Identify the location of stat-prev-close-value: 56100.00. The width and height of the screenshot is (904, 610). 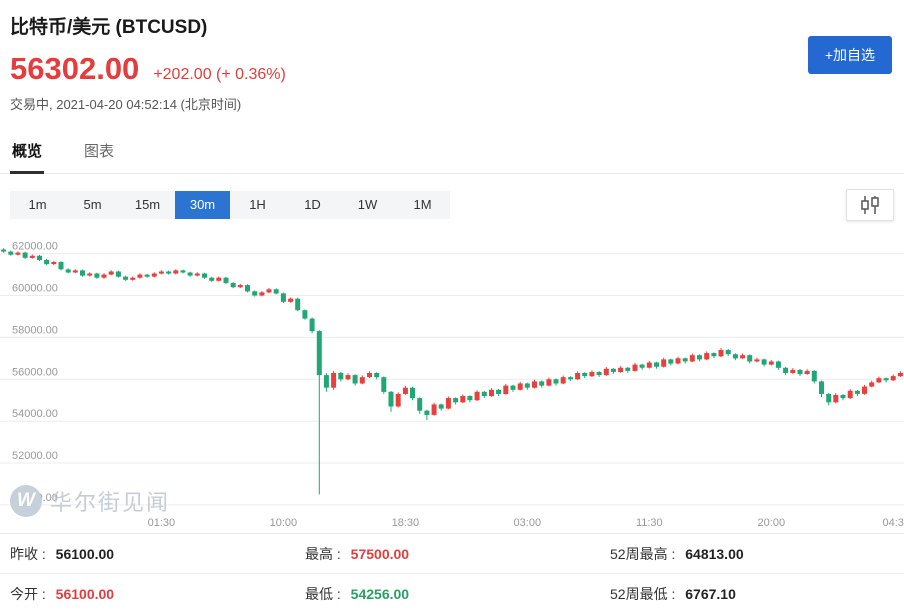
(85, 554).